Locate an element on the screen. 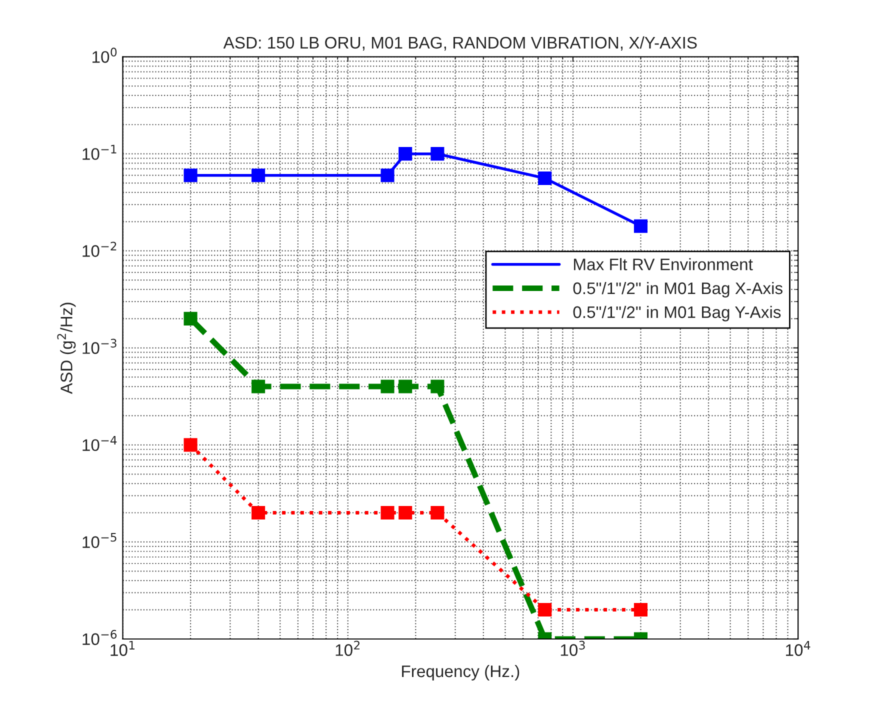 The image size is (877, 710). y-tick-label: 10$^{0}$ is located at coordinates (104, 55).